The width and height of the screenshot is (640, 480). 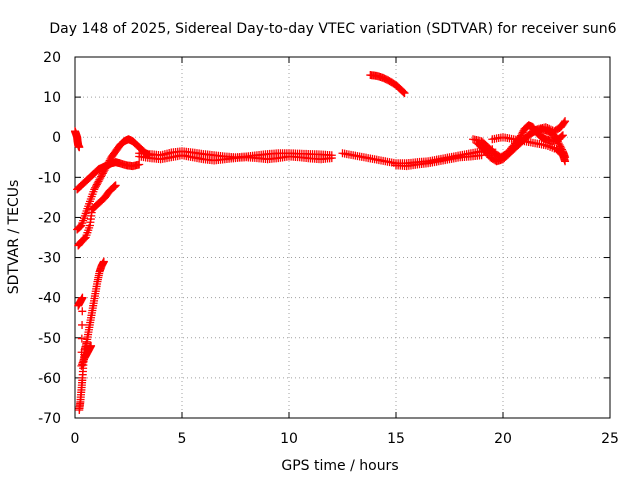 I want to click on y-tick-label: -70, so click(x=49, y=419).